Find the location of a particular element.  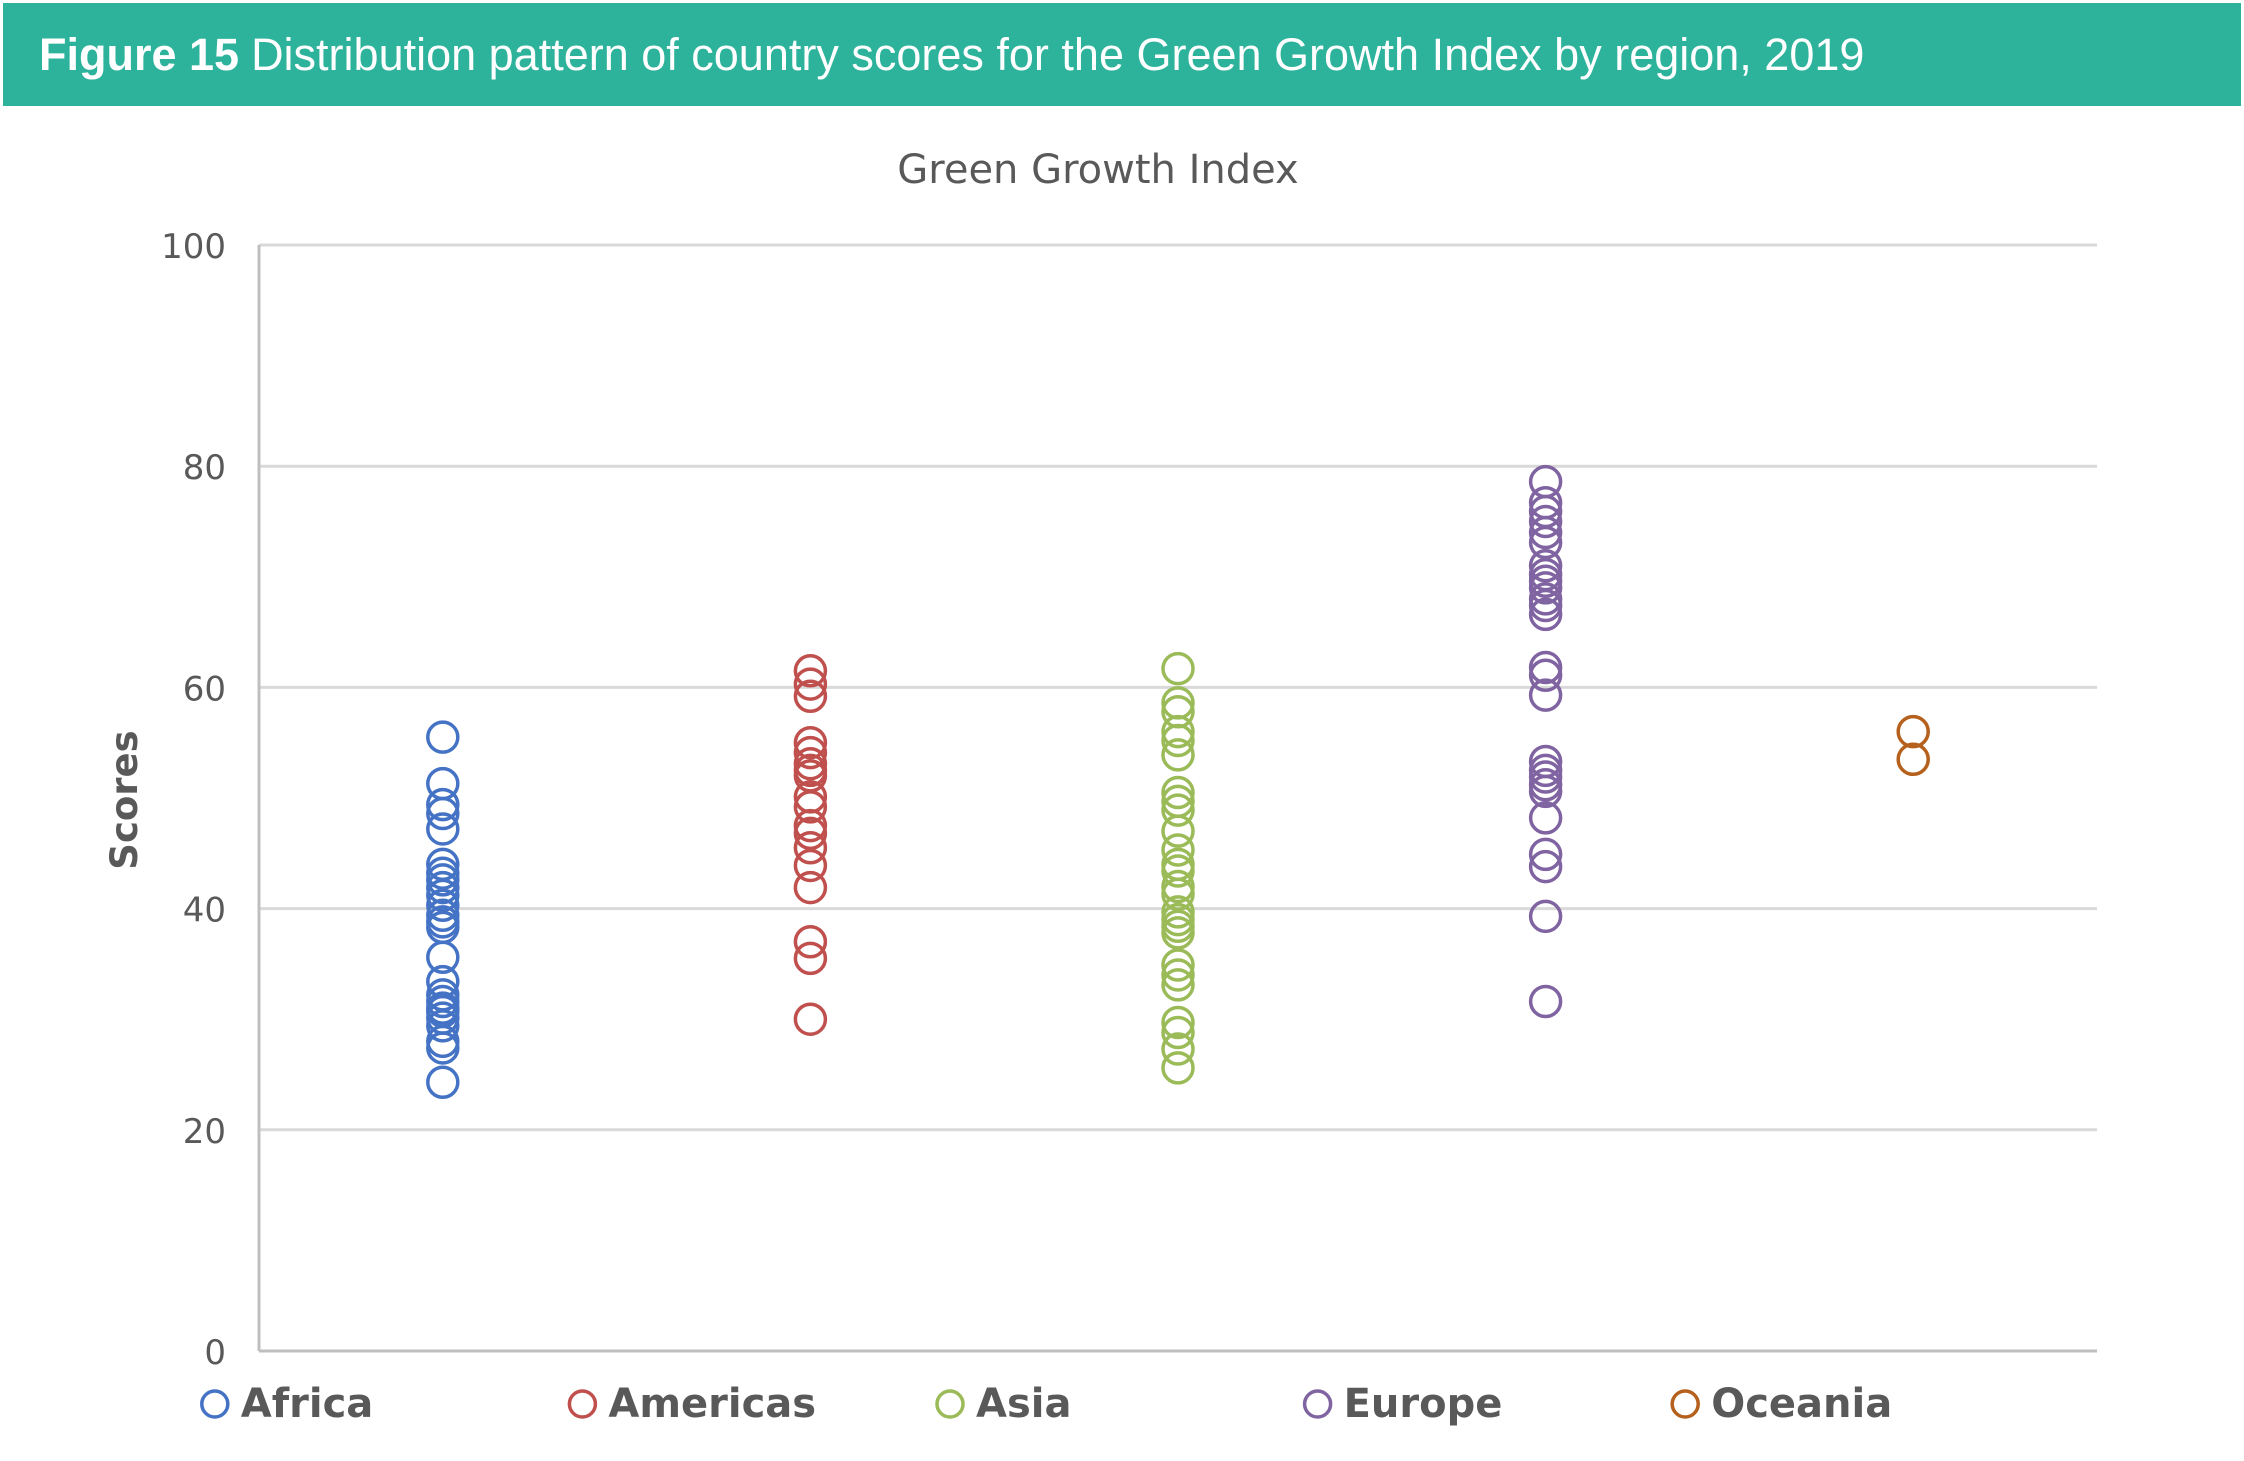

legend-item-asia: Asia is located at coordinates (1003, 1404).